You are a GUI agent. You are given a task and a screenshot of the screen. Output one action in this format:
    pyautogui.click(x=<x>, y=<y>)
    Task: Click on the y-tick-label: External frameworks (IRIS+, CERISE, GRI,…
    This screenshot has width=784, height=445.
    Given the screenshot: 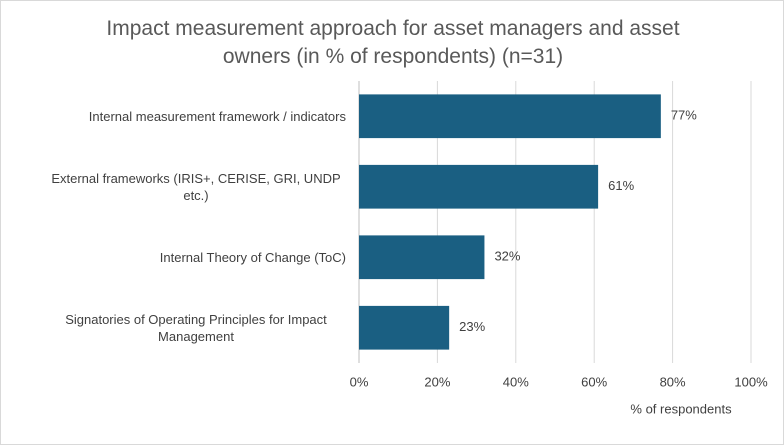 What is the action you would take?
    pyautogui.click(x=181, y=187)
    